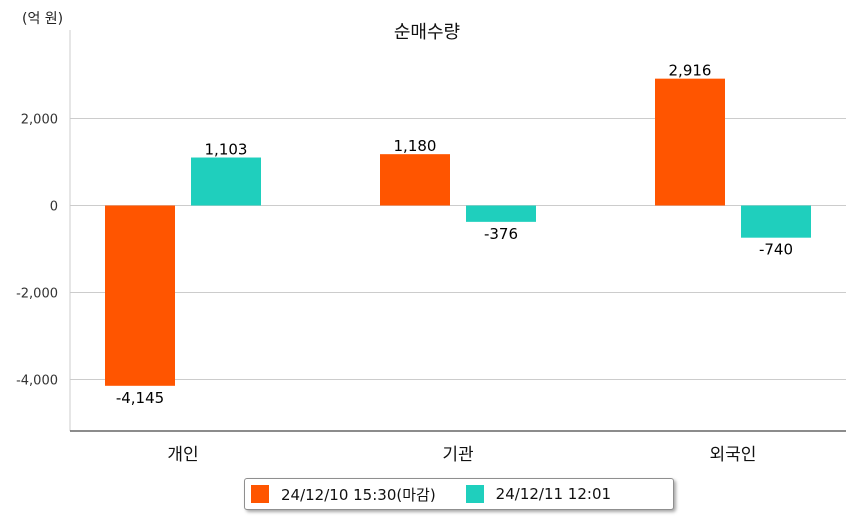 The width and height of the screenshot is (854, 520). I want to click on legend-item-series-1: 24/12/10 15:30(마감), so click(343, 494).